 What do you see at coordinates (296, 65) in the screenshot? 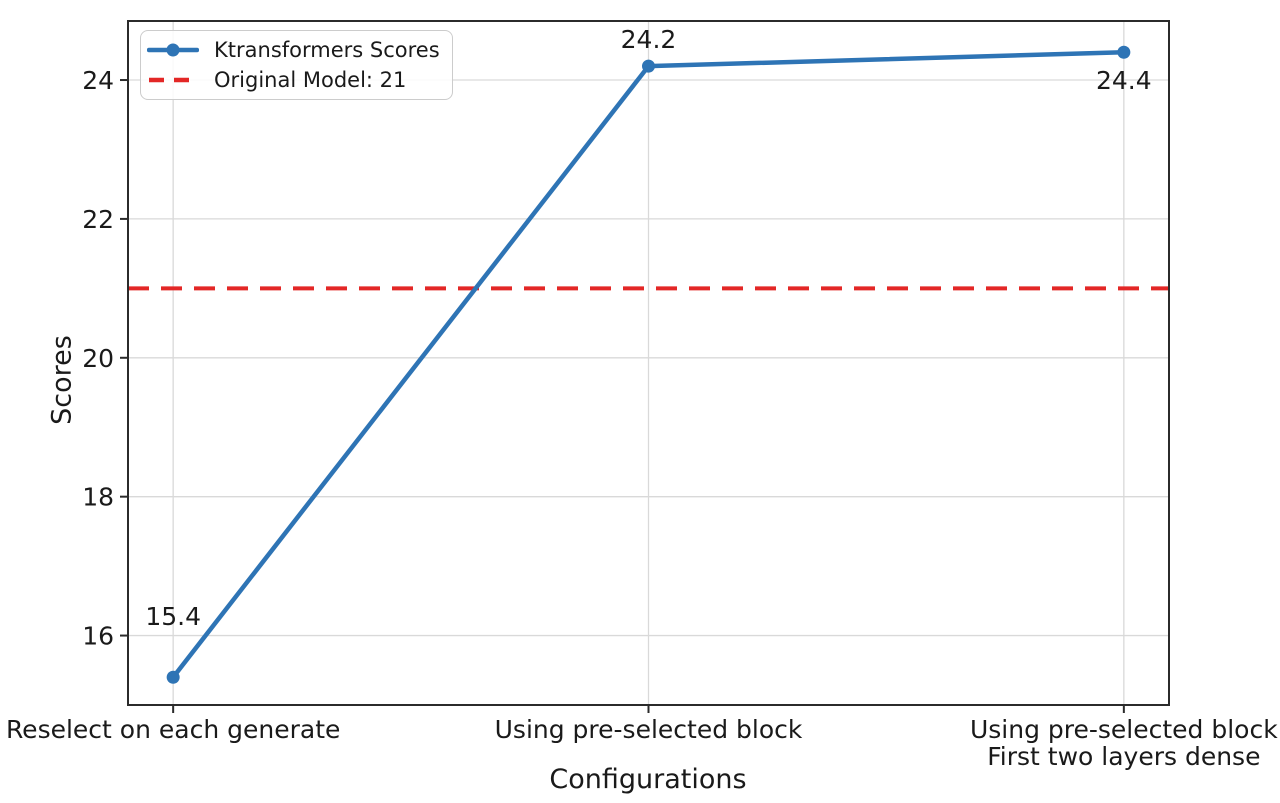
I see `legend: Ktransformers Scores Original Model: 21` at bounding box center [296, 65].